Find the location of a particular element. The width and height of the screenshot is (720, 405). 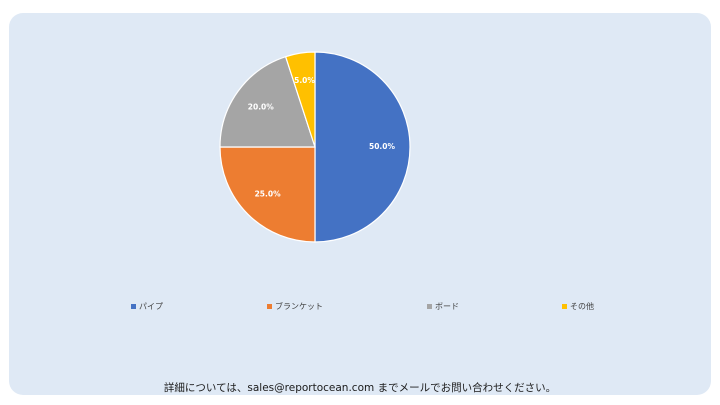

legend-swatch-blanket is located at coordinates (269, 306).